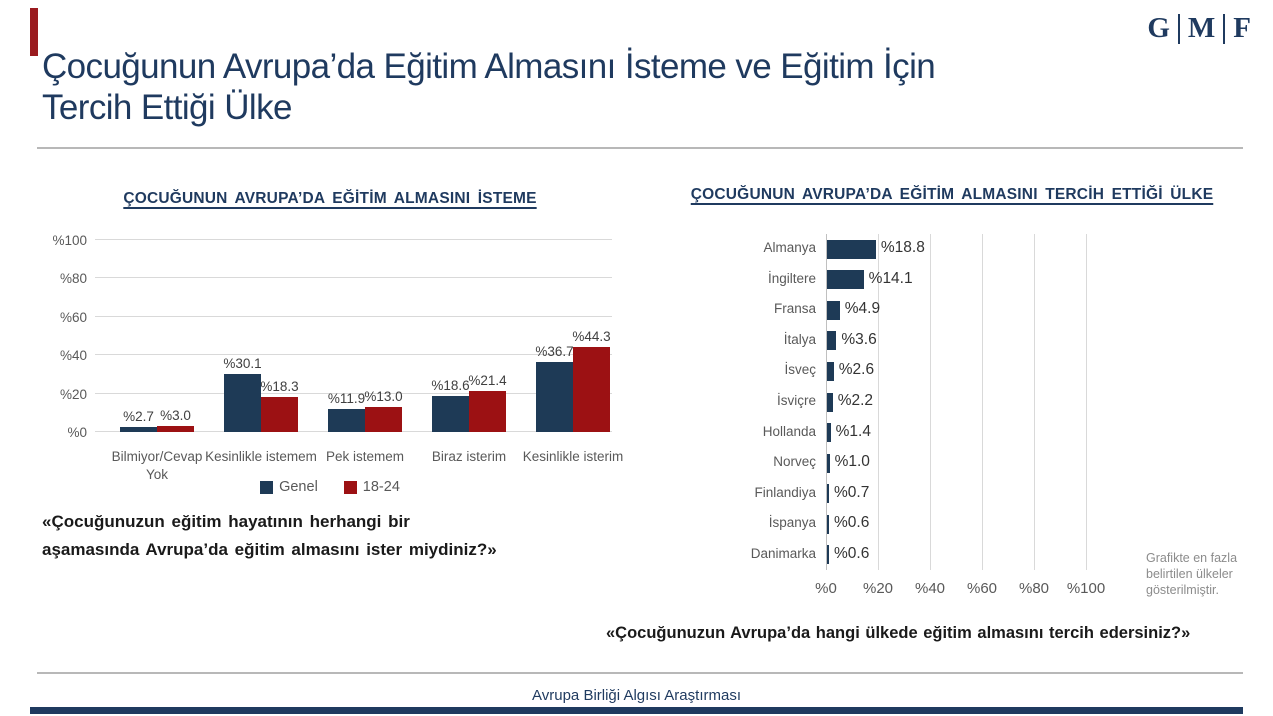 The width and height of the screenshot is (1273, 716). I want to click on category-label: Bilmiyor/Cevap Yok, so click(157, 465).